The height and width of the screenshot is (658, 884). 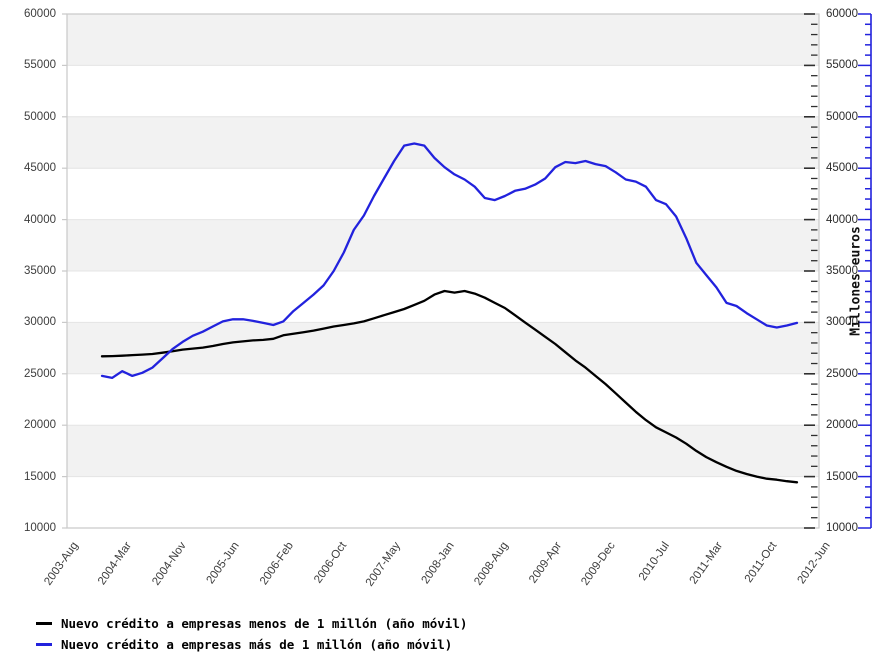 I want to click on y-tick-label-left: 55000, so click(x=40, y=65).